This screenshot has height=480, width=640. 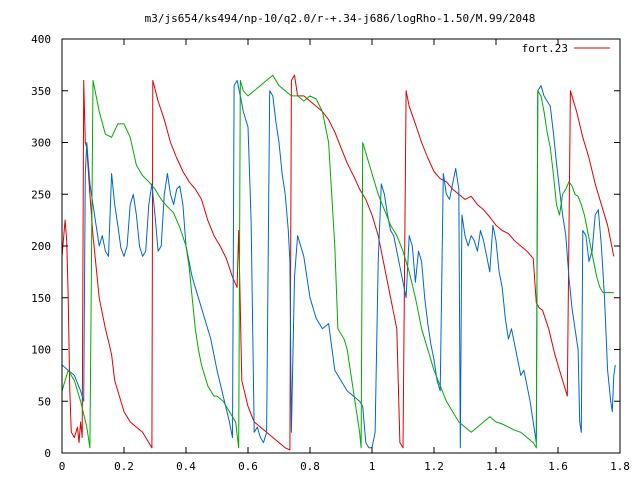 I want to click on x-tick-label: 0.8, so click(x=310, y=466).